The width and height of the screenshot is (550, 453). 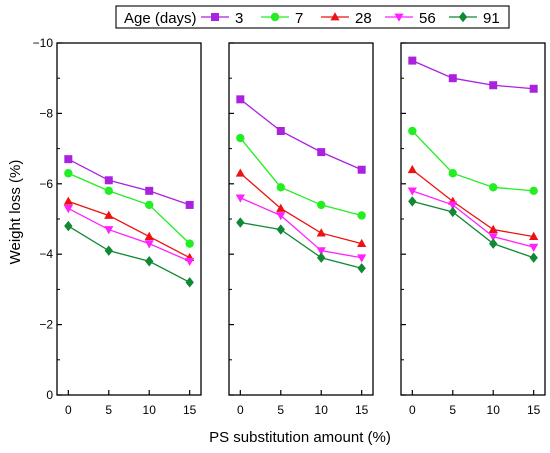 I want to click on x-axis-label: PS substitution amount (%), so click(x=300, y=437).